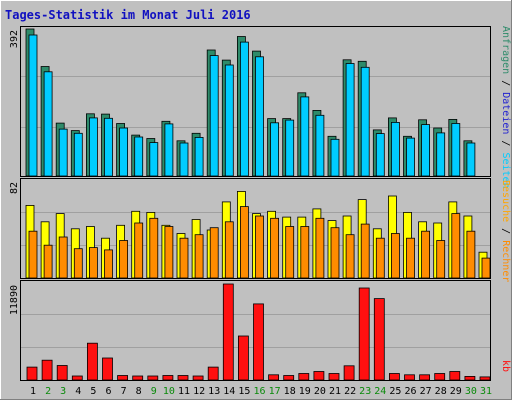 Image resolution: width=512 pixels, height=400 pixels. Describe the element at coordinates (395, 391) in the screenshot. I see `day-label: 25` at that location.